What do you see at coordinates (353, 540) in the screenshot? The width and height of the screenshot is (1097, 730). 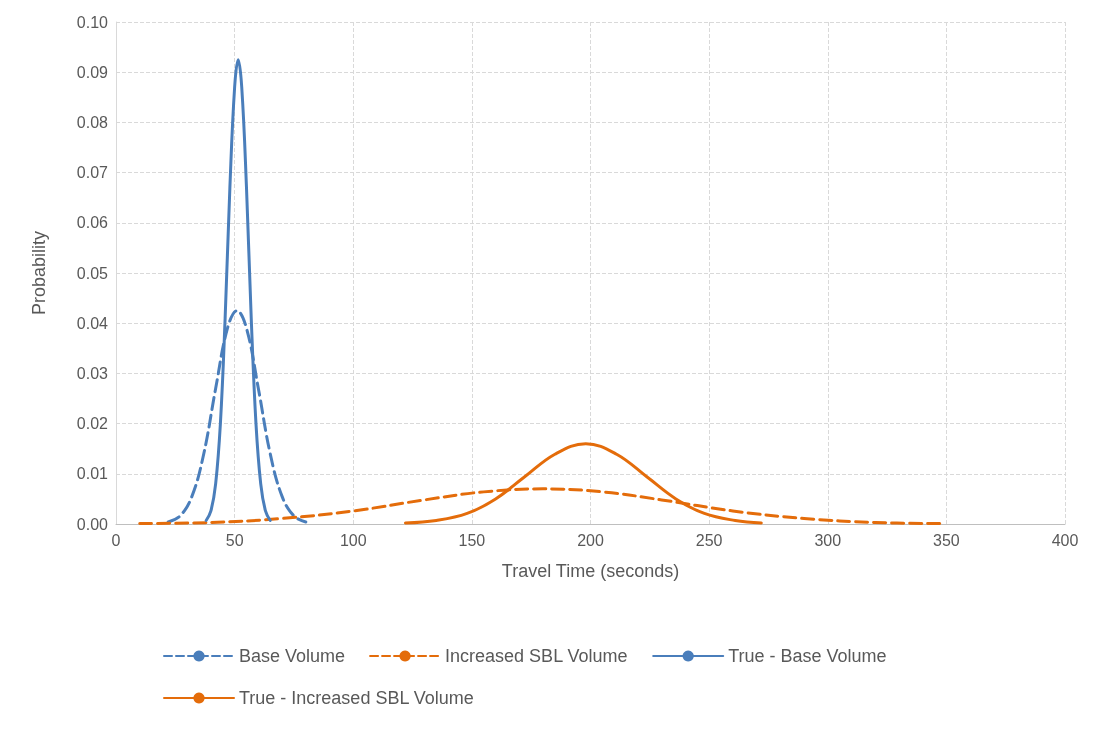 I see `x-tick-label: 100` at bounding box center [353, 540].